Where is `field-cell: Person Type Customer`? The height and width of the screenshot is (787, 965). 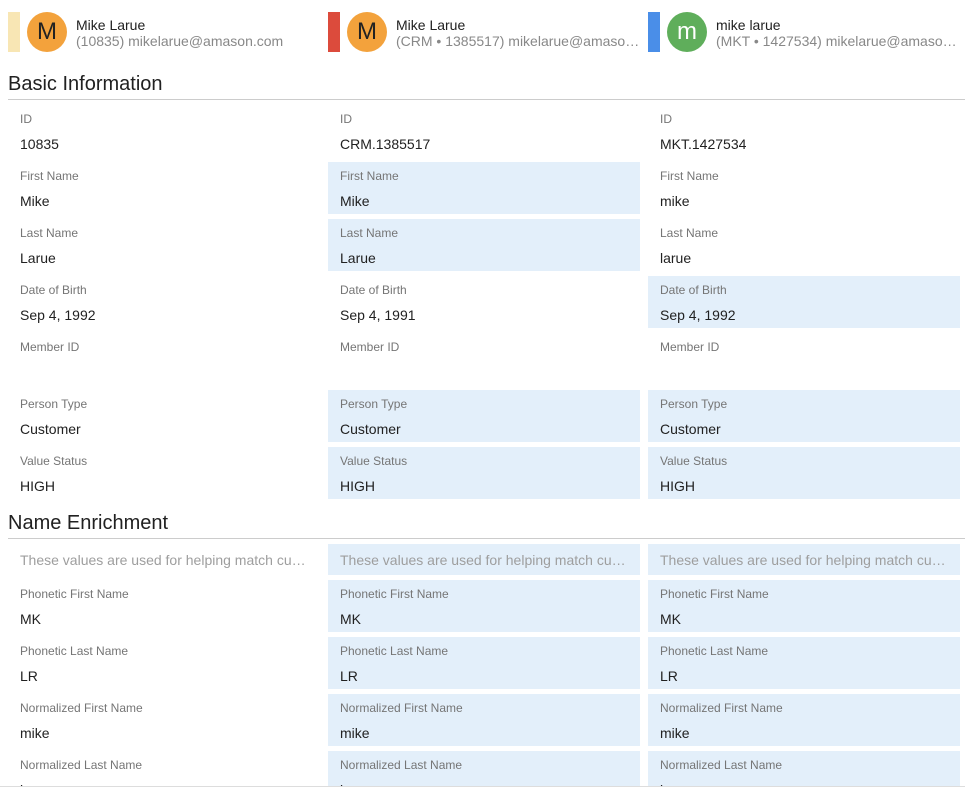 field-cell: Person Type Customer is located at coordinates (484, 416).